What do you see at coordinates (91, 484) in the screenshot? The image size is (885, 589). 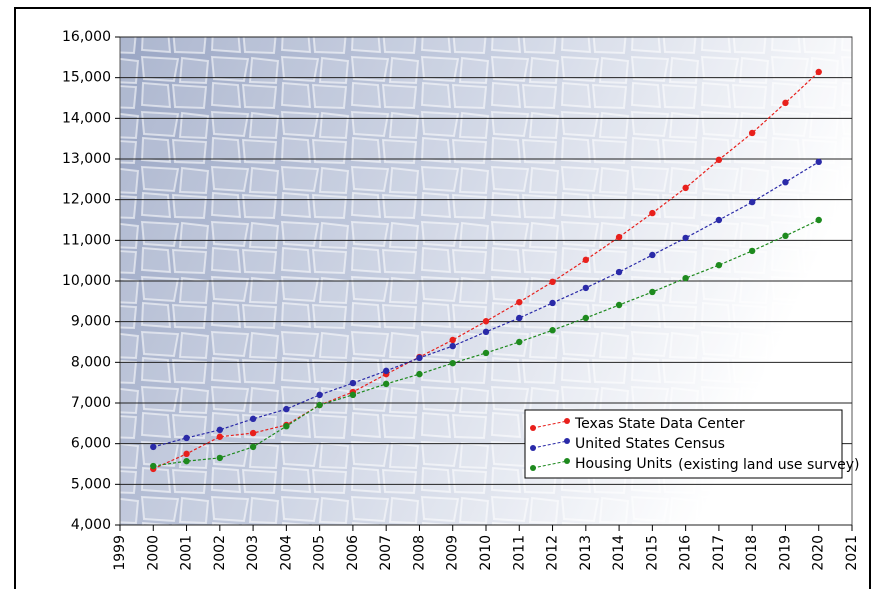 I see `y-tick-label: 5,000` at bounding box center [91, 484].